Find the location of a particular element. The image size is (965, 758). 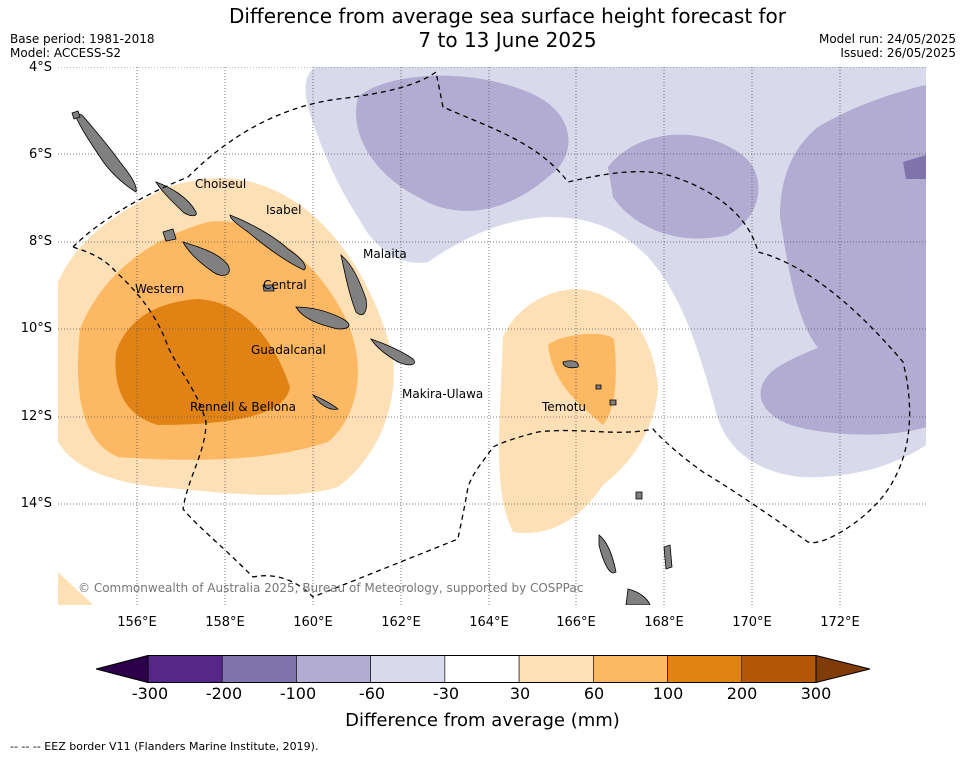

colorbar-tick-8: 200 is located at coordinates (742, 693).